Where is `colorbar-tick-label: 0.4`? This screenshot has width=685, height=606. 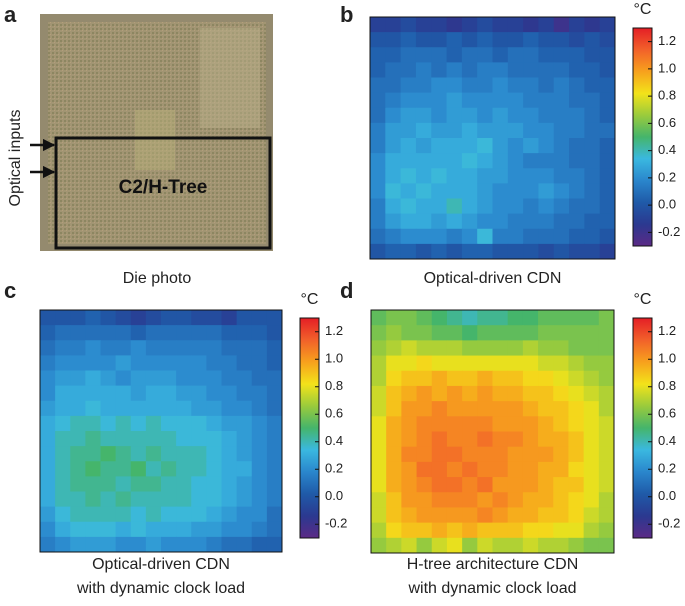 colorbar-tick-label: 0.4 is located at coordinates (667, 149).